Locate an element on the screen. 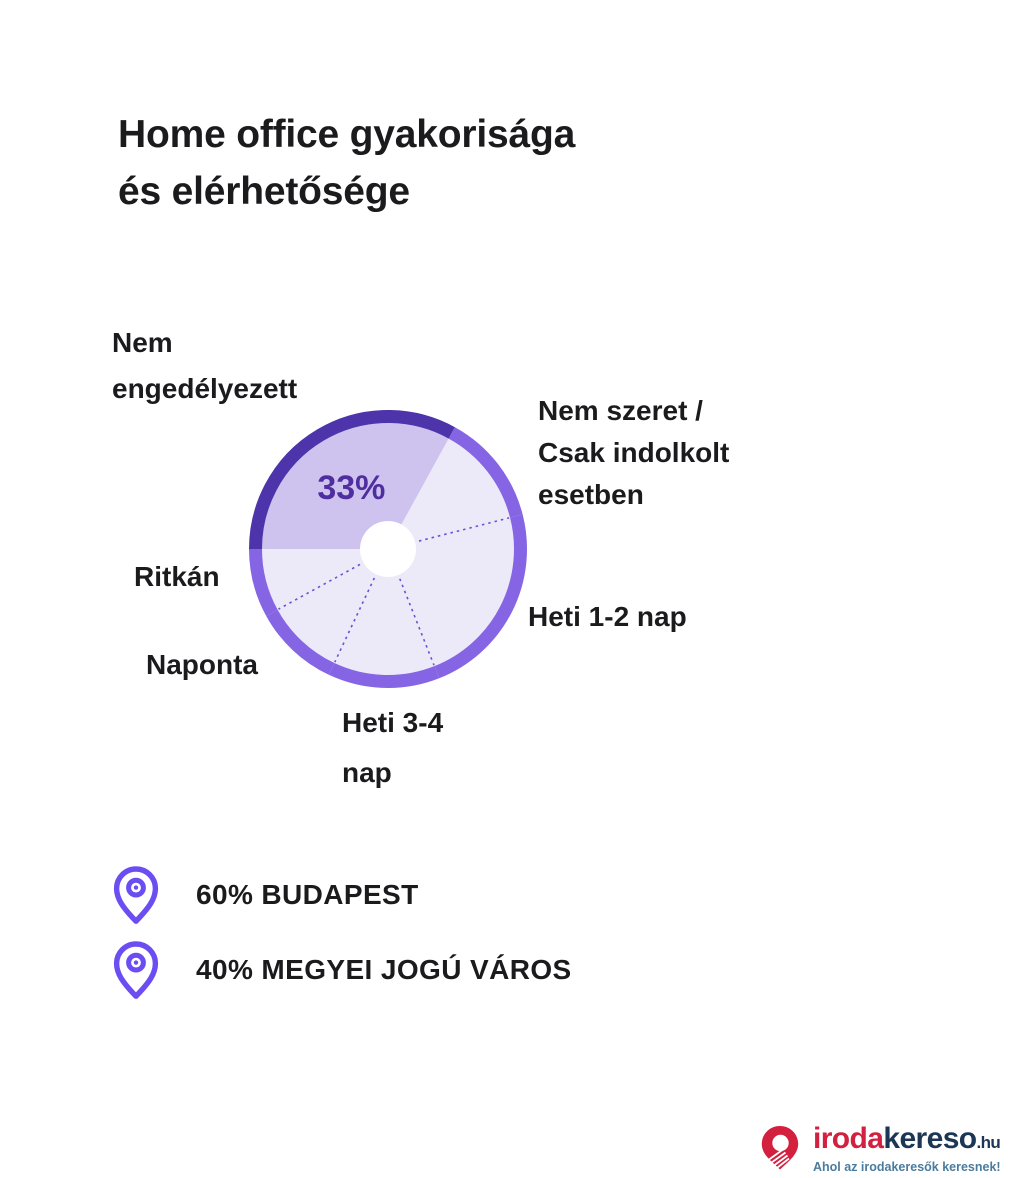 The width and height of the screenshot is (1020, 1178). label-line: Csak indolkolt is located at coordinates (634, 452).